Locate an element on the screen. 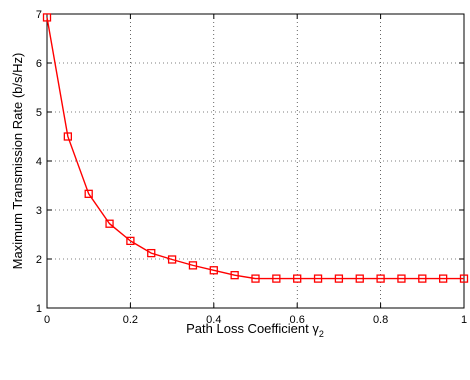 This screenshot has width=470, height=380. x-axis-title: Path Loss Coefficient γ2 is located at coordinates (255, 330).